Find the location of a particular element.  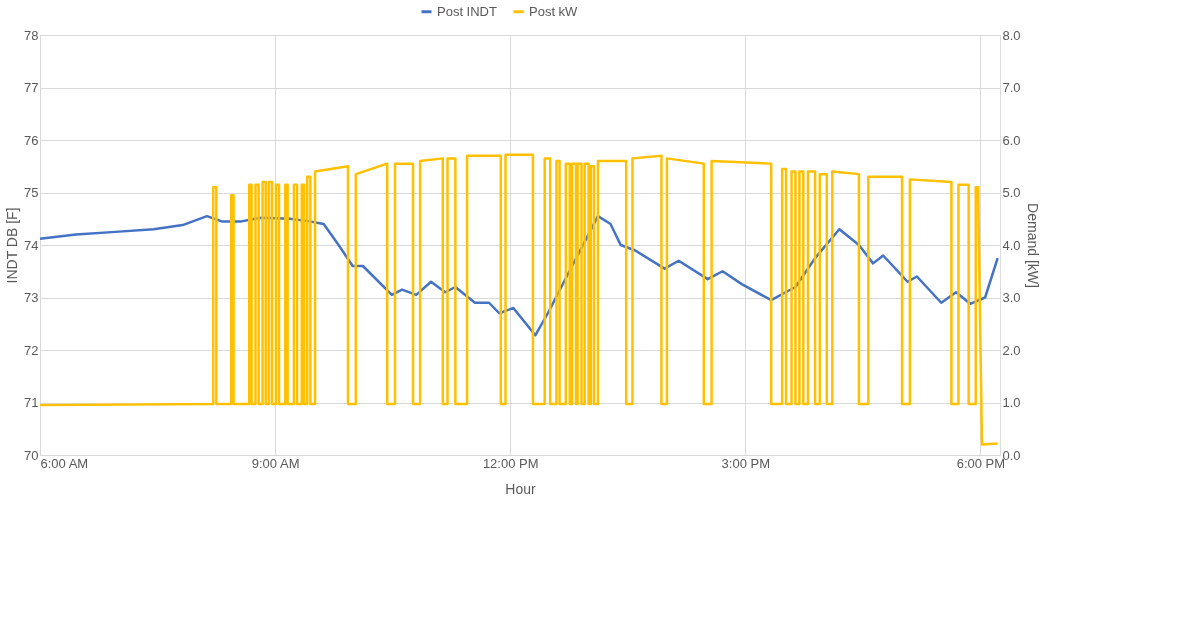

y2-axis-title: Demand [kW] is located at coordinates (1032, 245).